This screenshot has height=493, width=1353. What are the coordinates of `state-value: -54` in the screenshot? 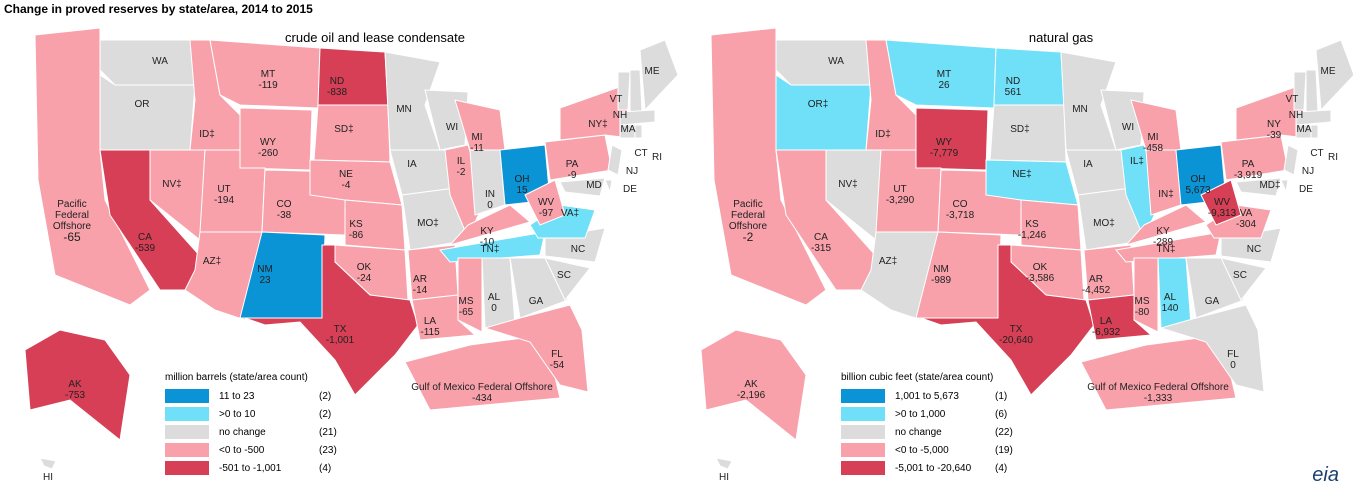 It's located at (557, 365).